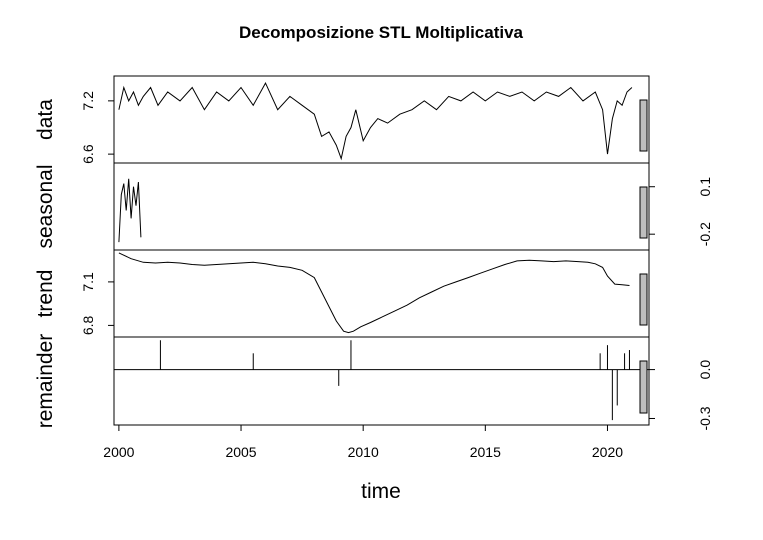  I want to click on panel-seasonal-frame, so click(381, 206).